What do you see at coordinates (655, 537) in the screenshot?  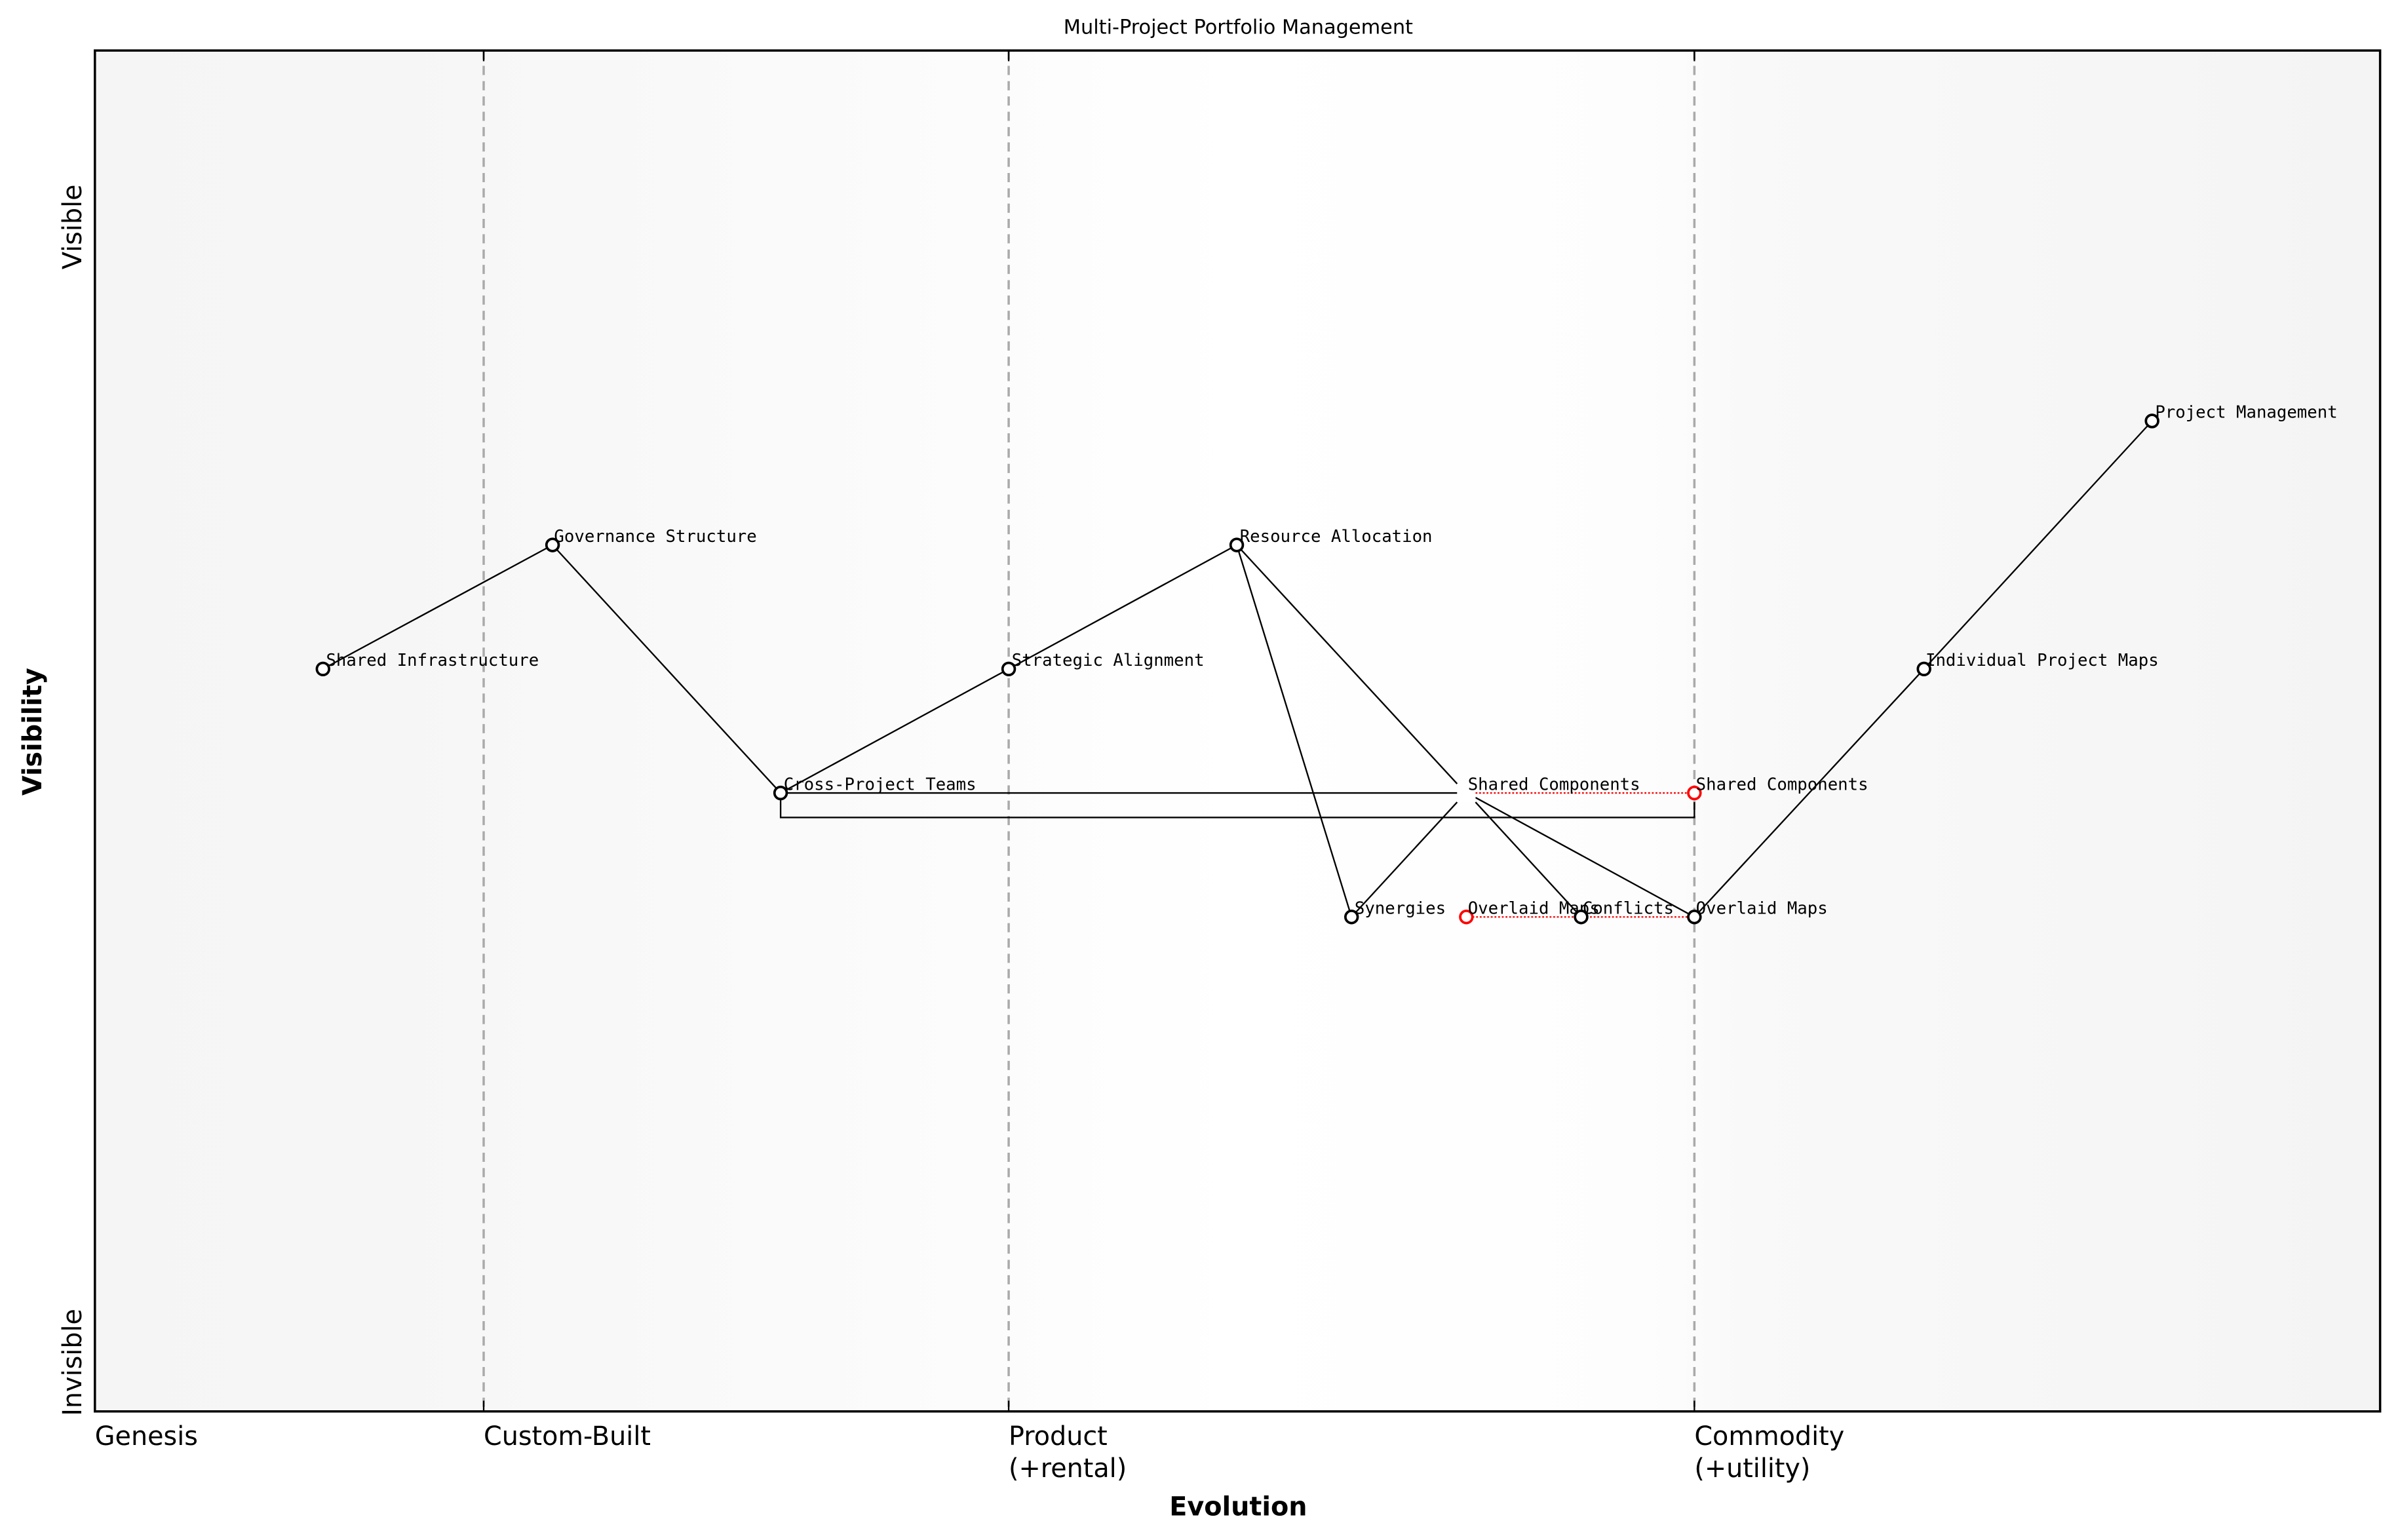 I see `node-label: Governance Structure` at bounding box center [655, 537].